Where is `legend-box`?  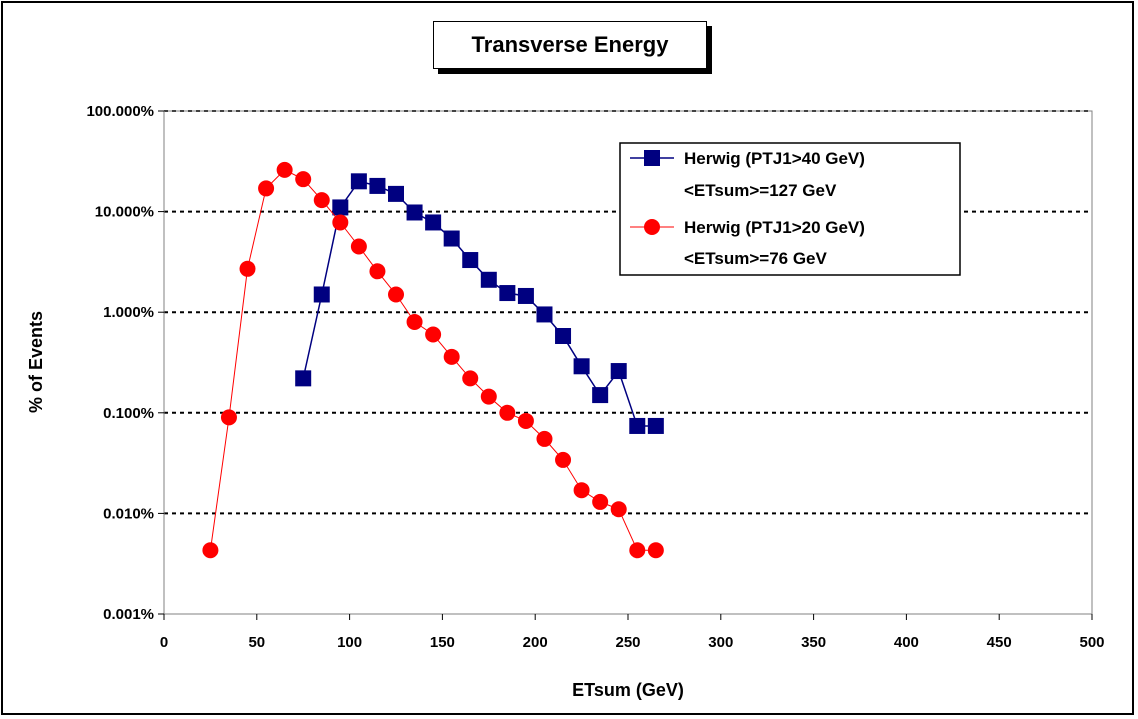
legend-box is located at coordinates (790, 209).